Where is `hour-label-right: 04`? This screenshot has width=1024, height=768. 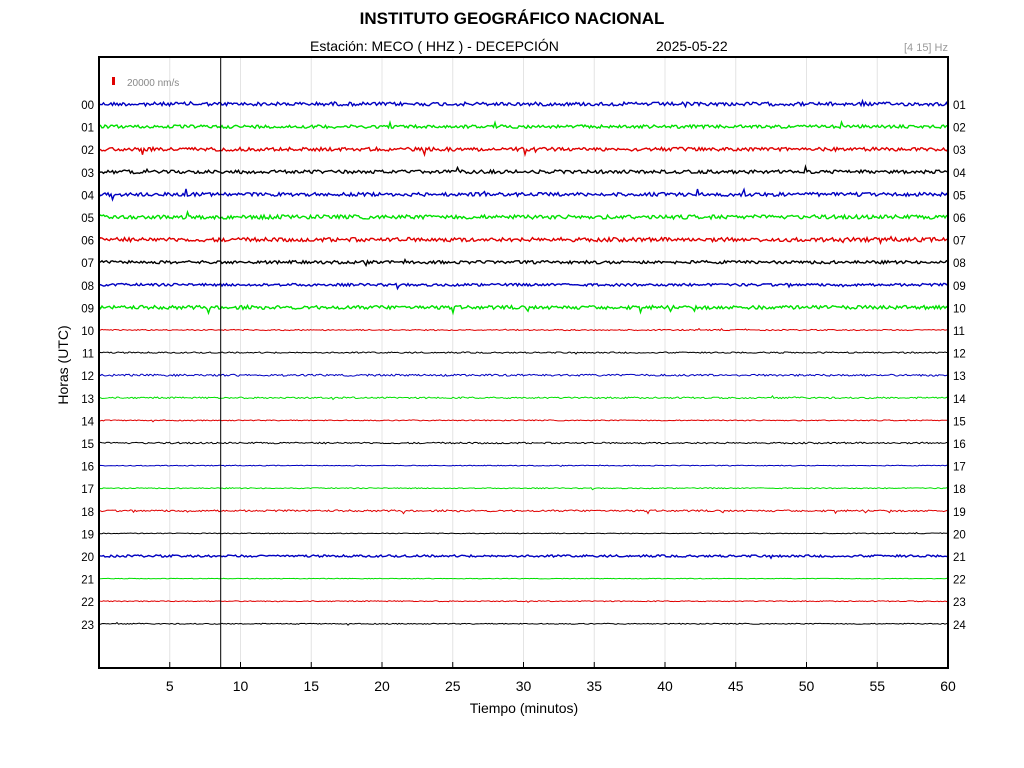 hour-label-right: 04 is located at coordinates (959, 174).